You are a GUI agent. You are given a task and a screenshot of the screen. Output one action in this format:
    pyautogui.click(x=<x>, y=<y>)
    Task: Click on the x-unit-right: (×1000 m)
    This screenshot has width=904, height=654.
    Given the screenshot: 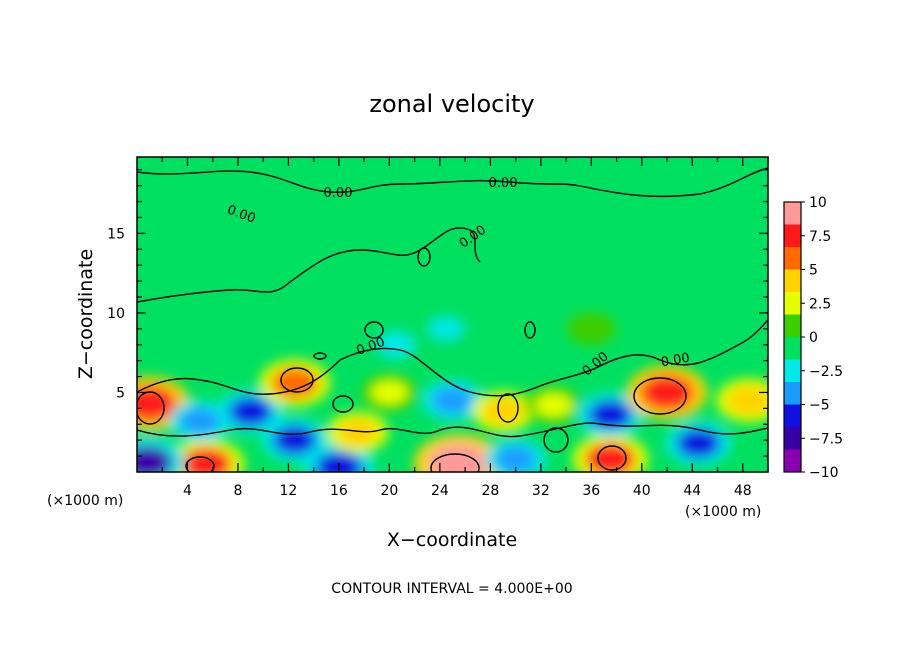 What is the action you would take?
    pyautogui.click(x=723, y=512)
    